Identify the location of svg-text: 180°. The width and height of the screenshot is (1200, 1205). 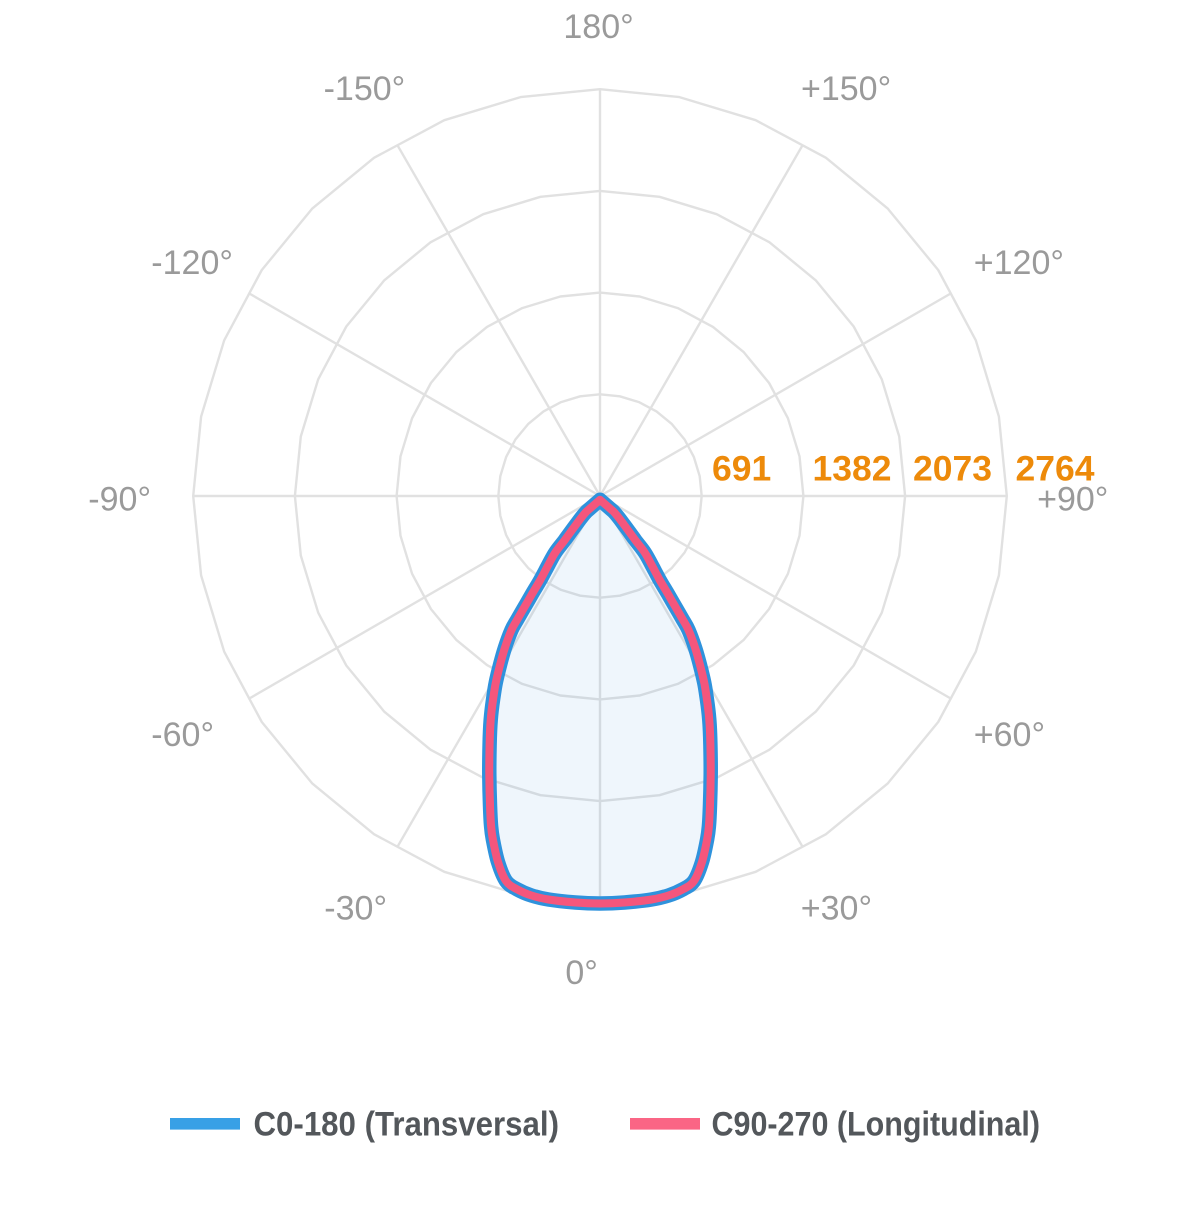
(598, 27).